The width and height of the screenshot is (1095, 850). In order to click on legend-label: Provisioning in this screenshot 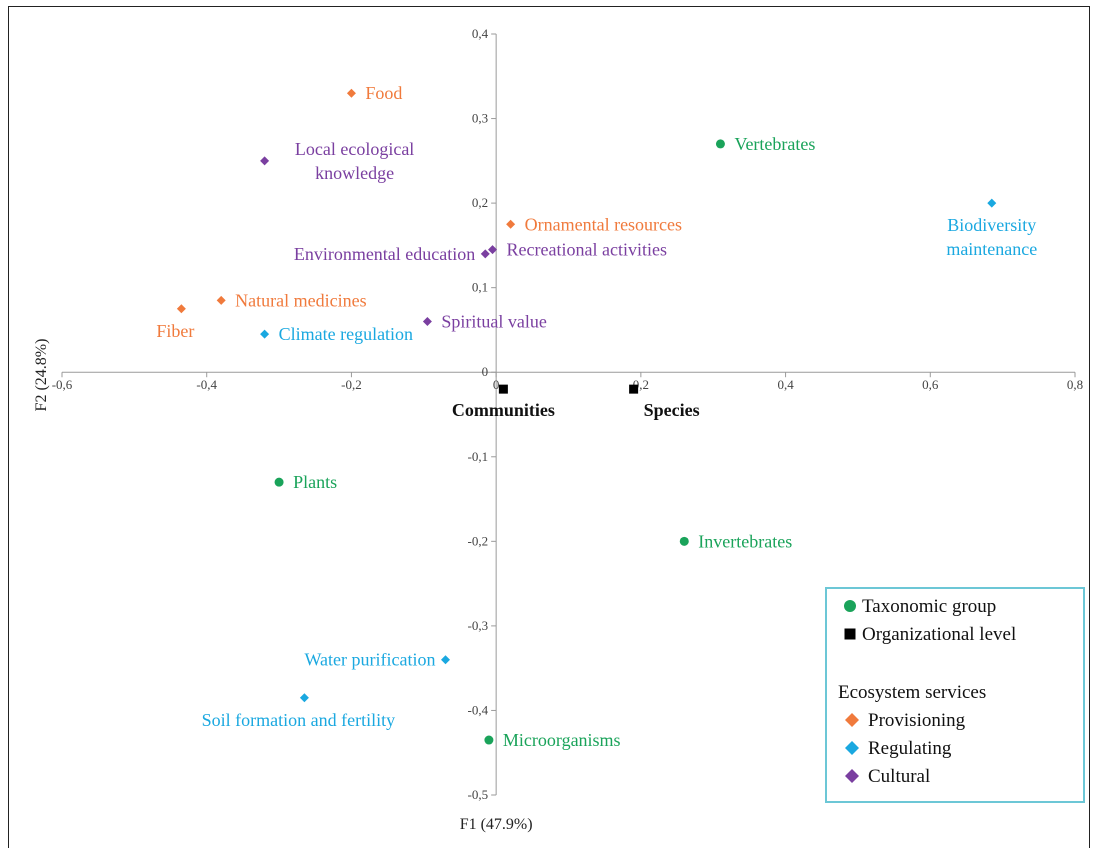, I will do `click(917, 720)`.